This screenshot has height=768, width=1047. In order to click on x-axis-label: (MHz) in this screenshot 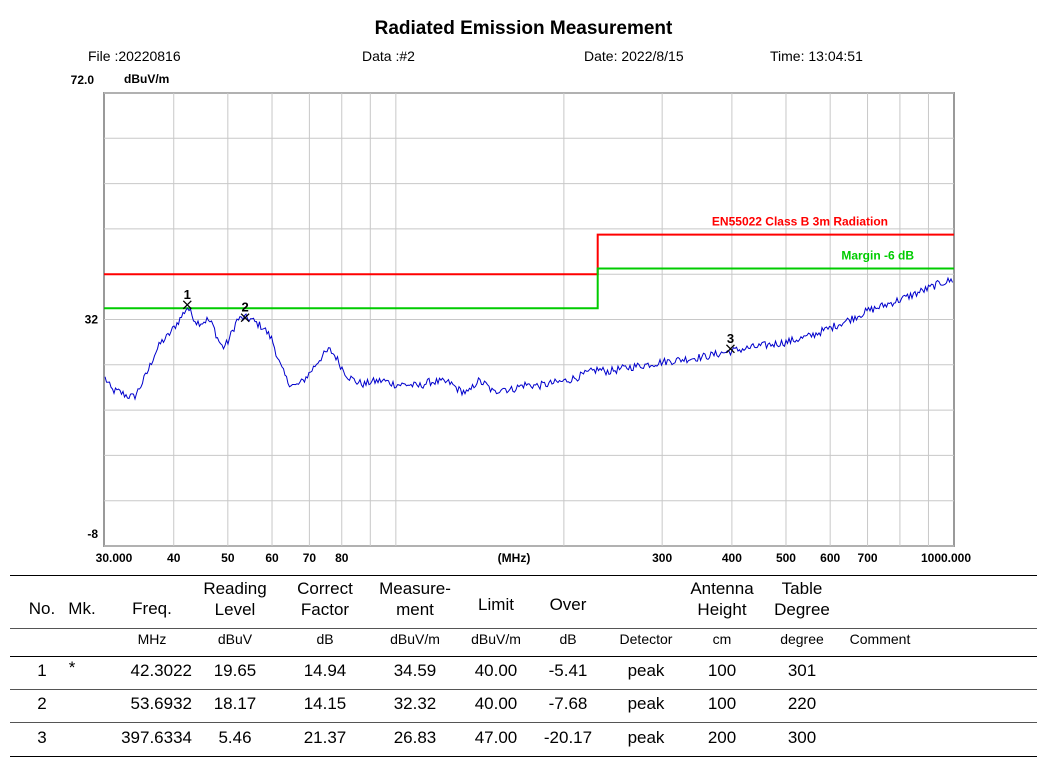, I will do `click(514, 558)`.